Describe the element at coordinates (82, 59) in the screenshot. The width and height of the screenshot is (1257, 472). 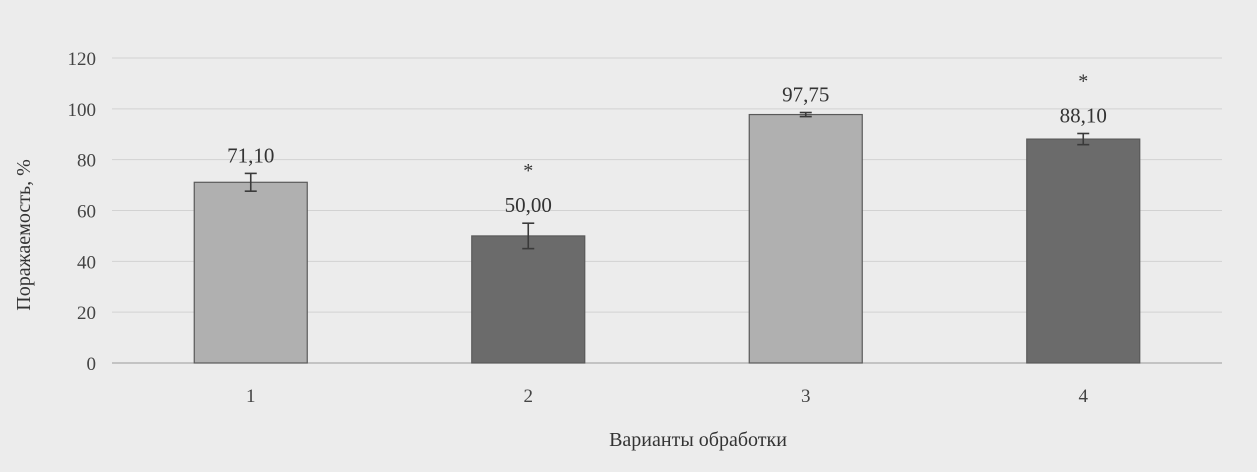
I see `y-tick-label: 120` at that location.